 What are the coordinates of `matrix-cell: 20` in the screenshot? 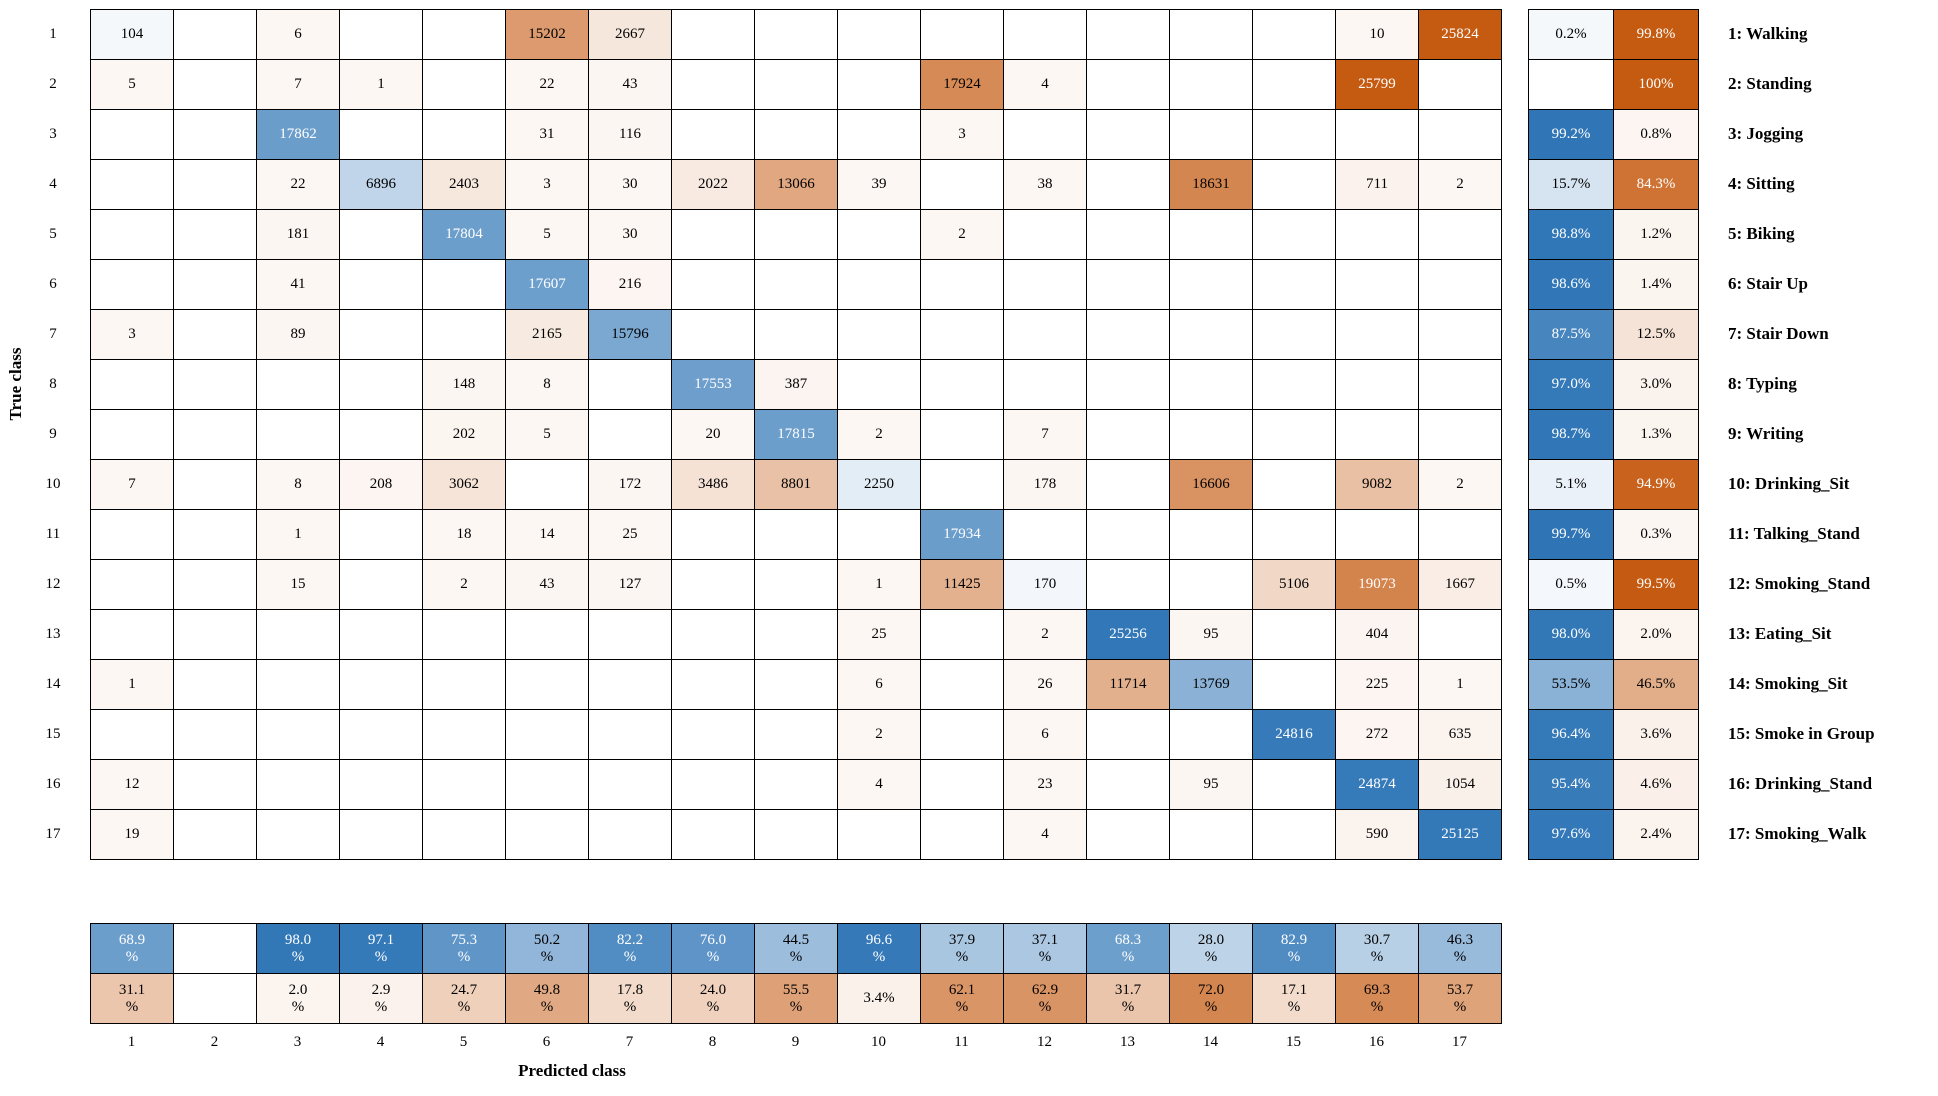 It's located at (713, 435).